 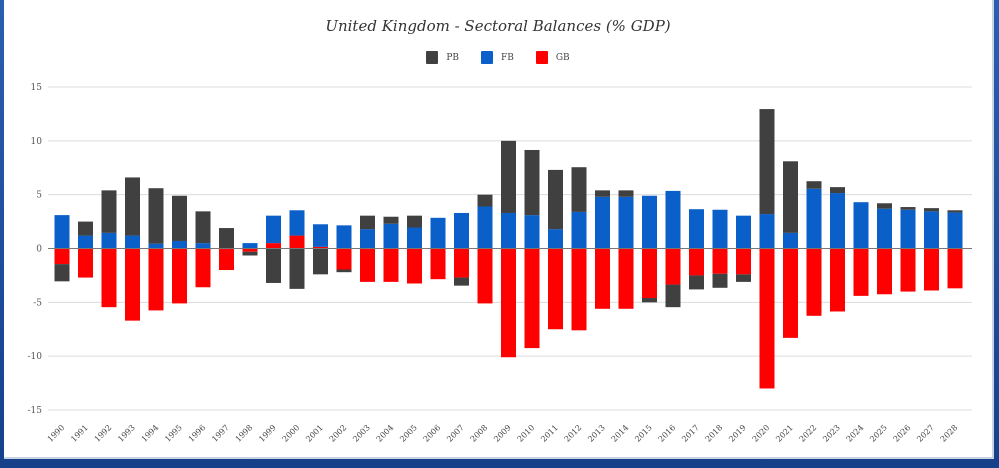 I want to click on bar-gb-1994, so click(x=156, y=279).